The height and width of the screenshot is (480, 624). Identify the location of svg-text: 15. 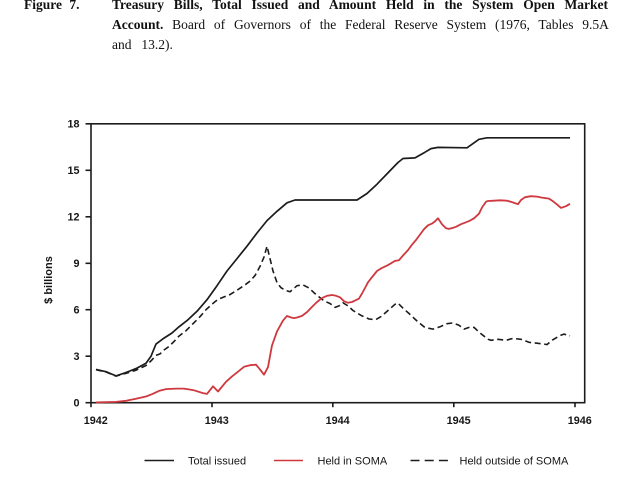
(73, 171).